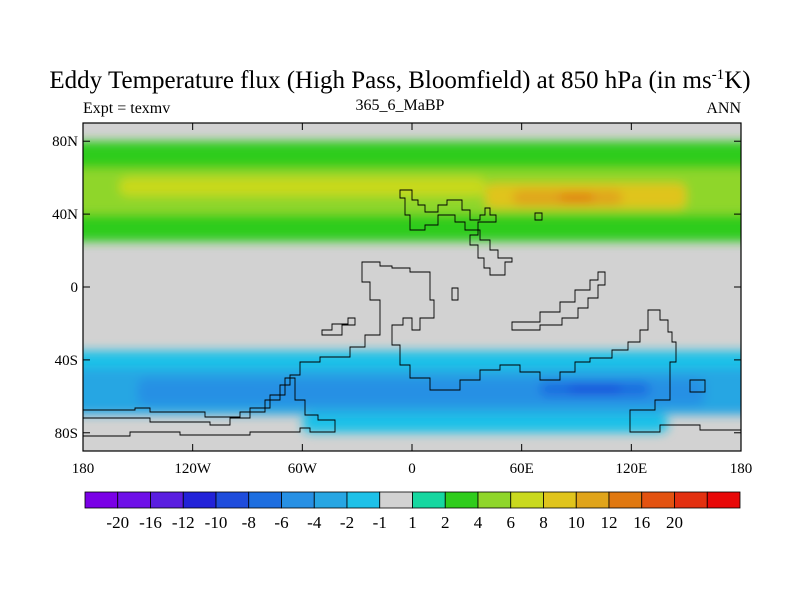 This screenshot has height=600, width=800. What do you see at coordinates (183, 522) in the screenshot?
I see `colorbar-label: -12` at bounding box center [183, 522].